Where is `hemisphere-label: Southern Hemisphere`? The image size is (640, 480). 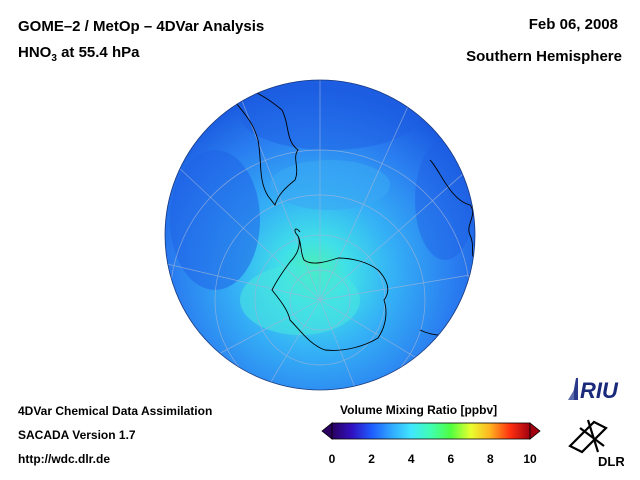 hemisphere-label: Southern Hemisphere is located at coordinates (544, 56).